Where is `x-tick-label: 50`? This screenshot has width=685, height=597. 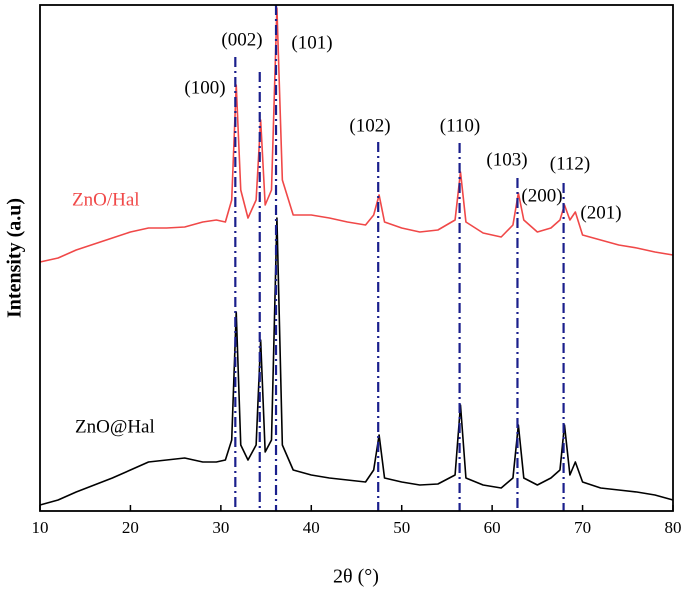
x-tick-label: 50 is located at coordinates (401, 527).